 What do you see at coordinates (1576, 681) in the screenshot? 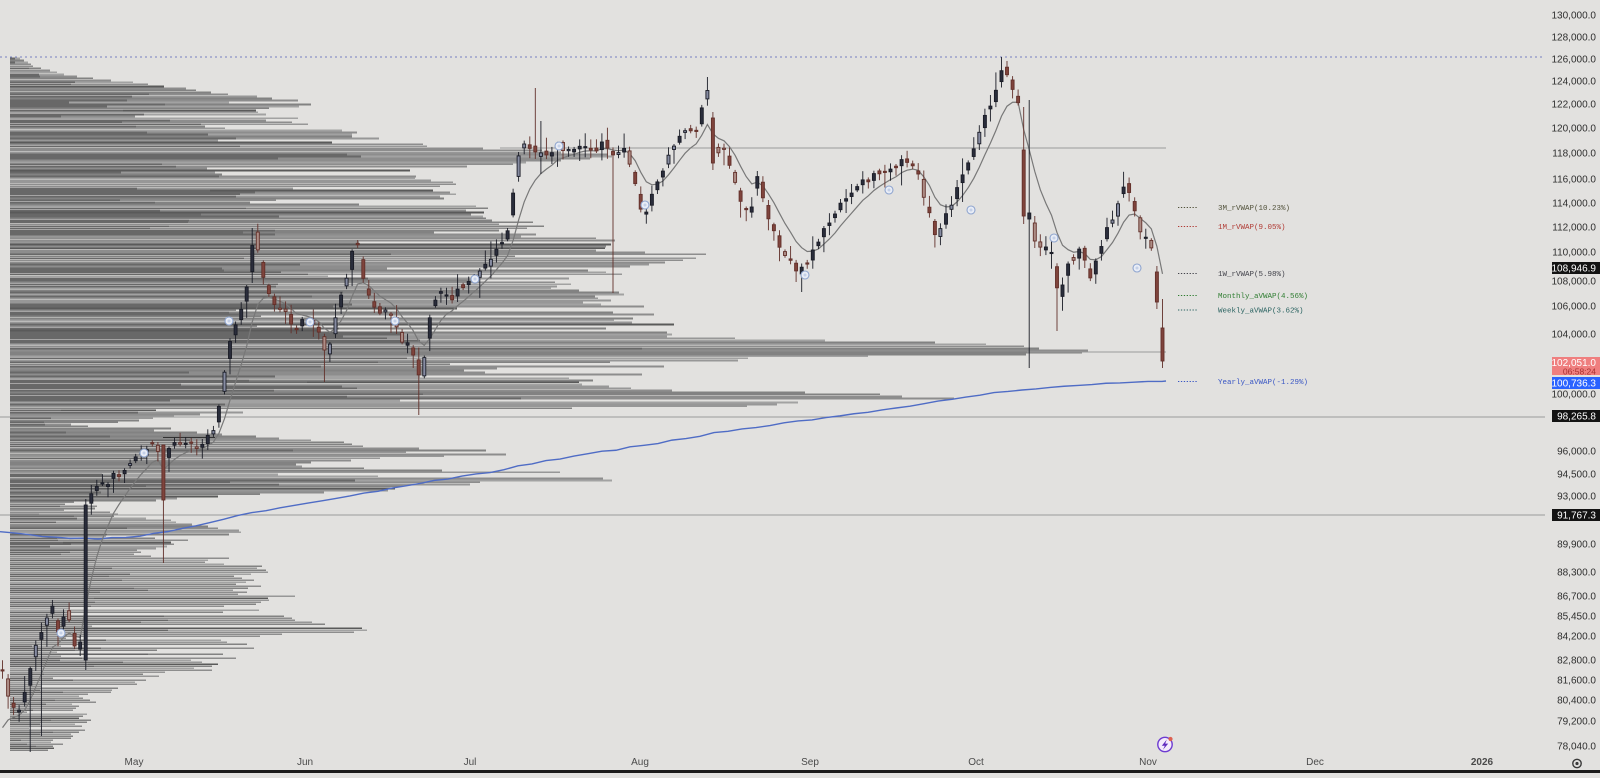
I see `svg-text: 81,600.0` at bounding box center [1576, 681].